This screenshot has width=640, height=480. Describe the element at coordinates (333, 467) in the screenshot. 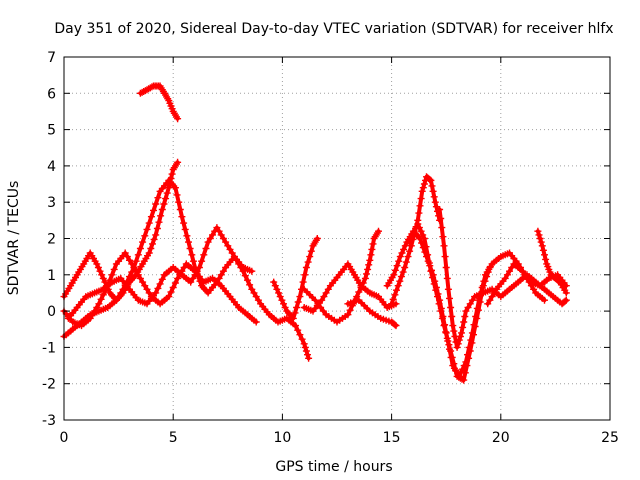

I see `x-axis-label: GPS time / hours` at that location.